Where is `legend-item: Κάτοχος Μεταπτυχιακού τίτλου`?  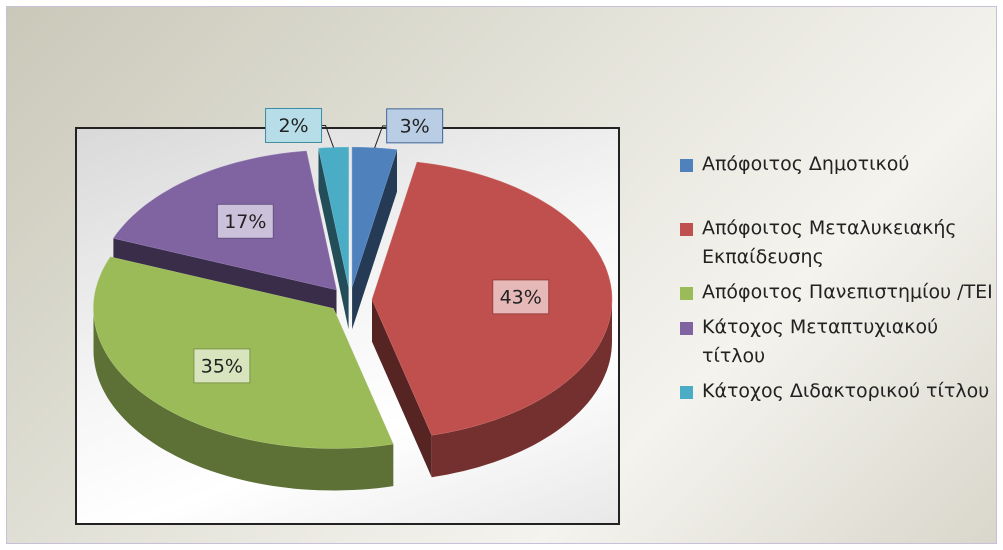 legend-item: Κάτοχος Μεταπτυχιακού τίτλου is located at coordinates (839, 342).